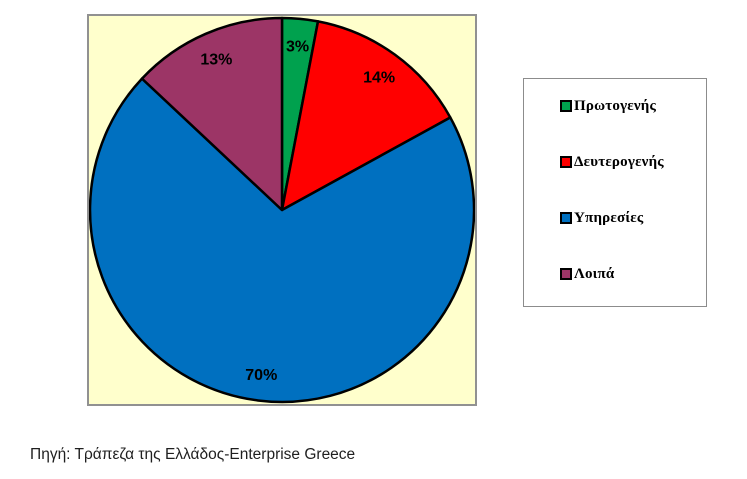 Image resolution: width=747 pixels, height=479 pixels. I want to click on legend-swatch-green, so click(566, 106).